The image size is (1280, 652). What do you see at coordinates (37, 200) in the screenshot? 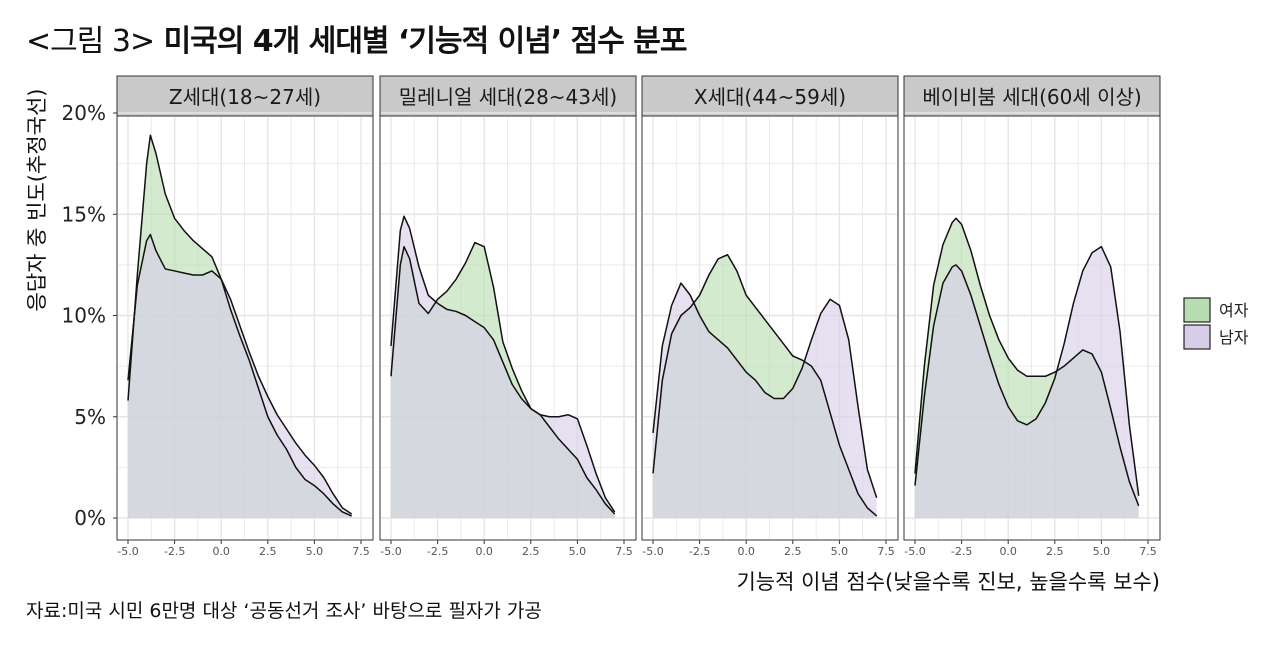
I see `y-axis-title: 응답자 중 빈도(추정국선)` at bounding box center [37, 200].